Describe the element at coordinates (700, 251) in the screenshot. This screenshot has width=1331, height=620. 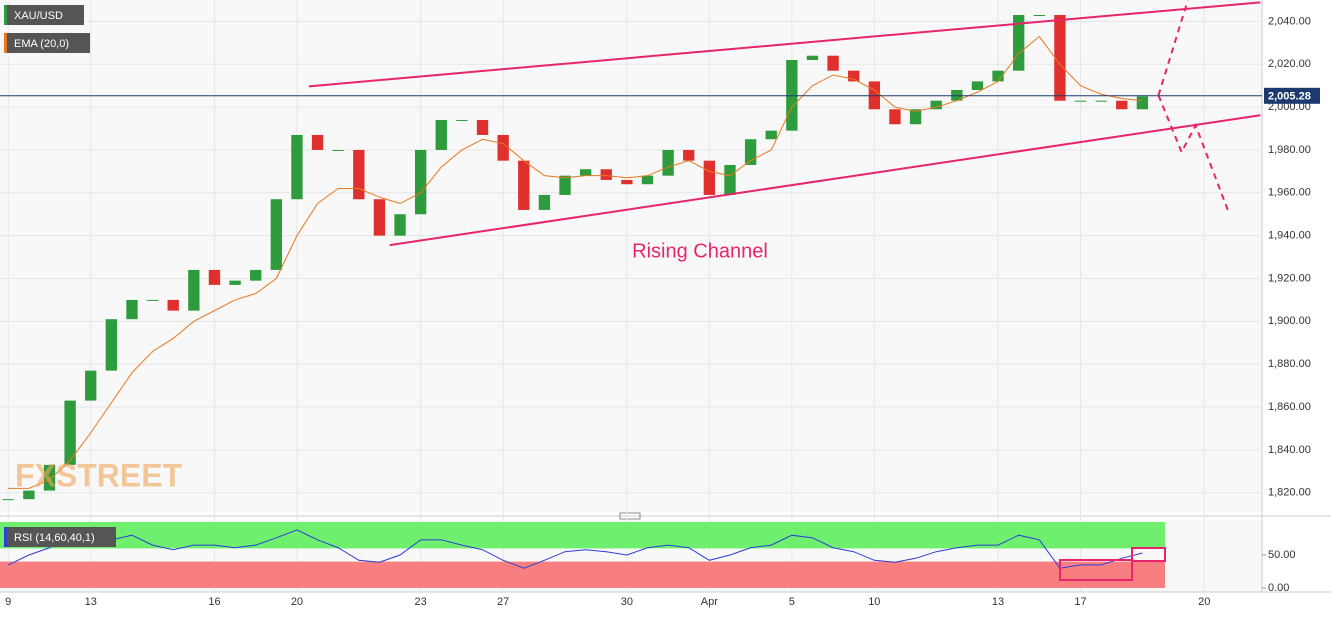
I see `annotation: Rising Channel` at that location.